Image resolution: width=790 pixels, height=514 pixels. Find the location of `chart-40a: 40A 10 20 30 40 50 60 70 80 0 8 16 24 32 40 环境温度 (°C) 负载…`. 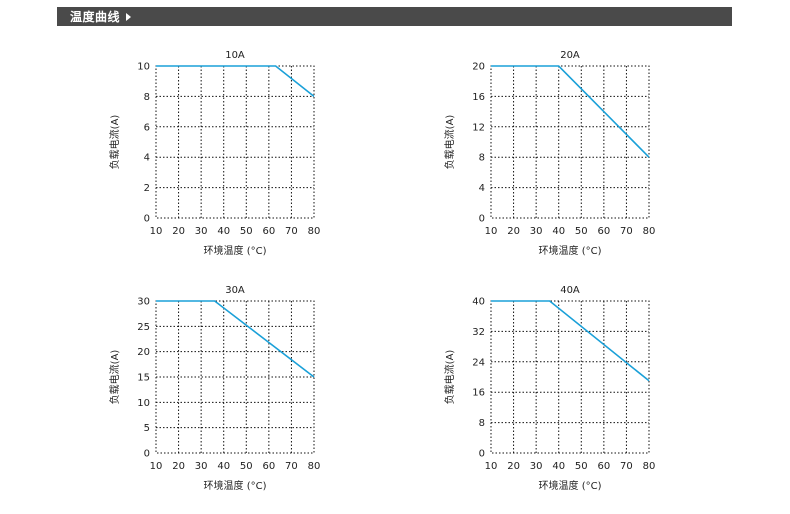

chart-40a: 40A 10 20 30 40 50 60 70 80 0 8 16 24 32 40 环境温度 (°C) 负载… is located at coordinates (549, 388).